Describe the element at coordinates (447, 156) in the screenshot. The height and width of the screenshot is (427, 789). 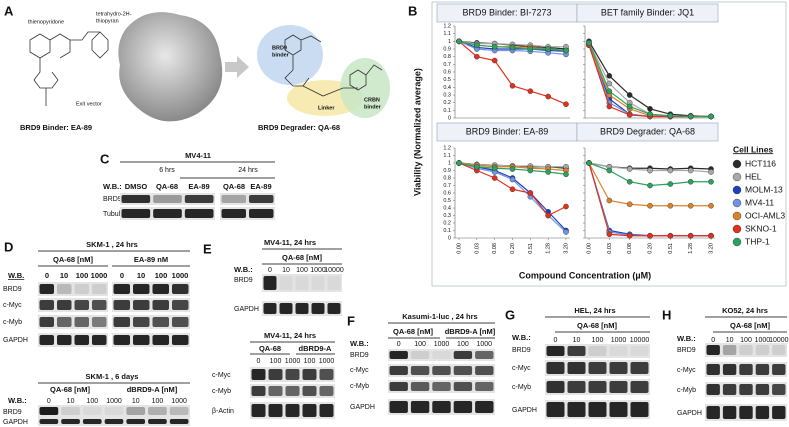
I see `y-tick-label: 1.1` at that location.